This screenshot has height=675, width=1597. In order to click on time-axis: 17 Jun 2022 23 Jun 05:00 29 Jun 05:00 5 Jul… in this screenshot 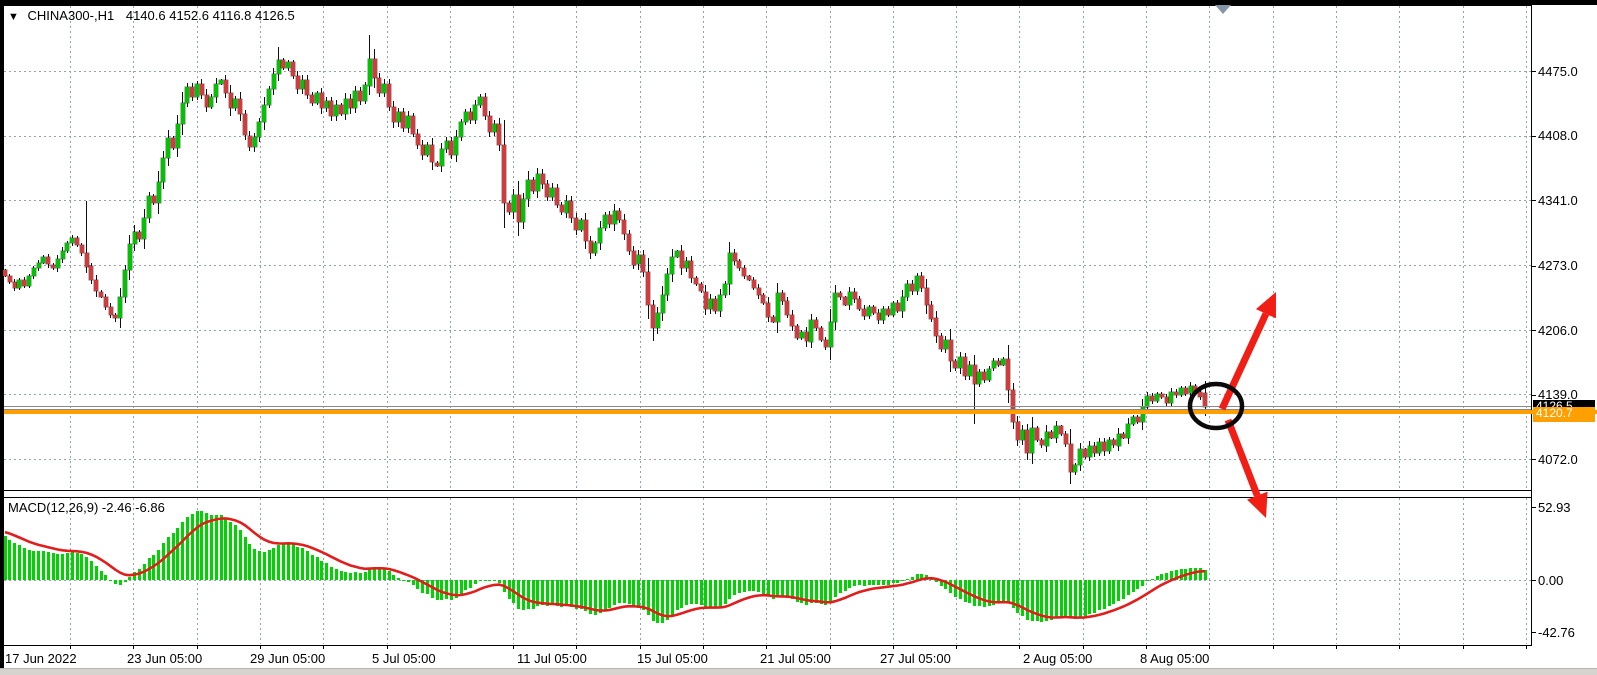, I will do `click(798, 657)`.